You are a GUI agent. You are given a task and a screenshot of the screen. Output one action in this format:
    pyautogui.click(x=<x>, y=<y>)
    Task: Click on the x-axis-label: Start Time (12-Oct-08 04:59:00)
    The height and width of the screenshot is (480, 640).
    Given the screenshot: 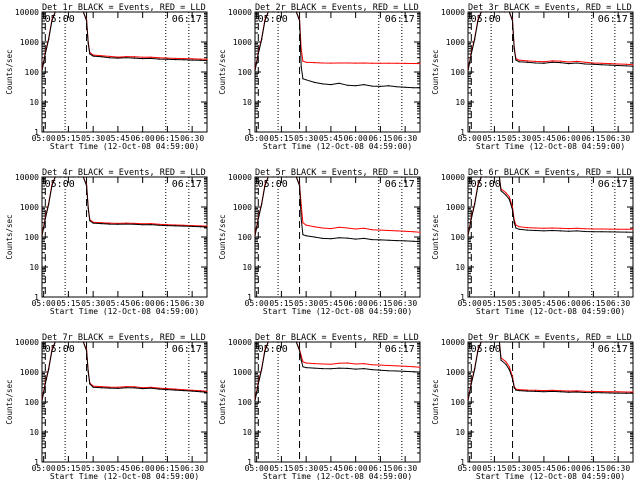 What is the action you would take?
    pyautogui.click(x=124, y=311)
    